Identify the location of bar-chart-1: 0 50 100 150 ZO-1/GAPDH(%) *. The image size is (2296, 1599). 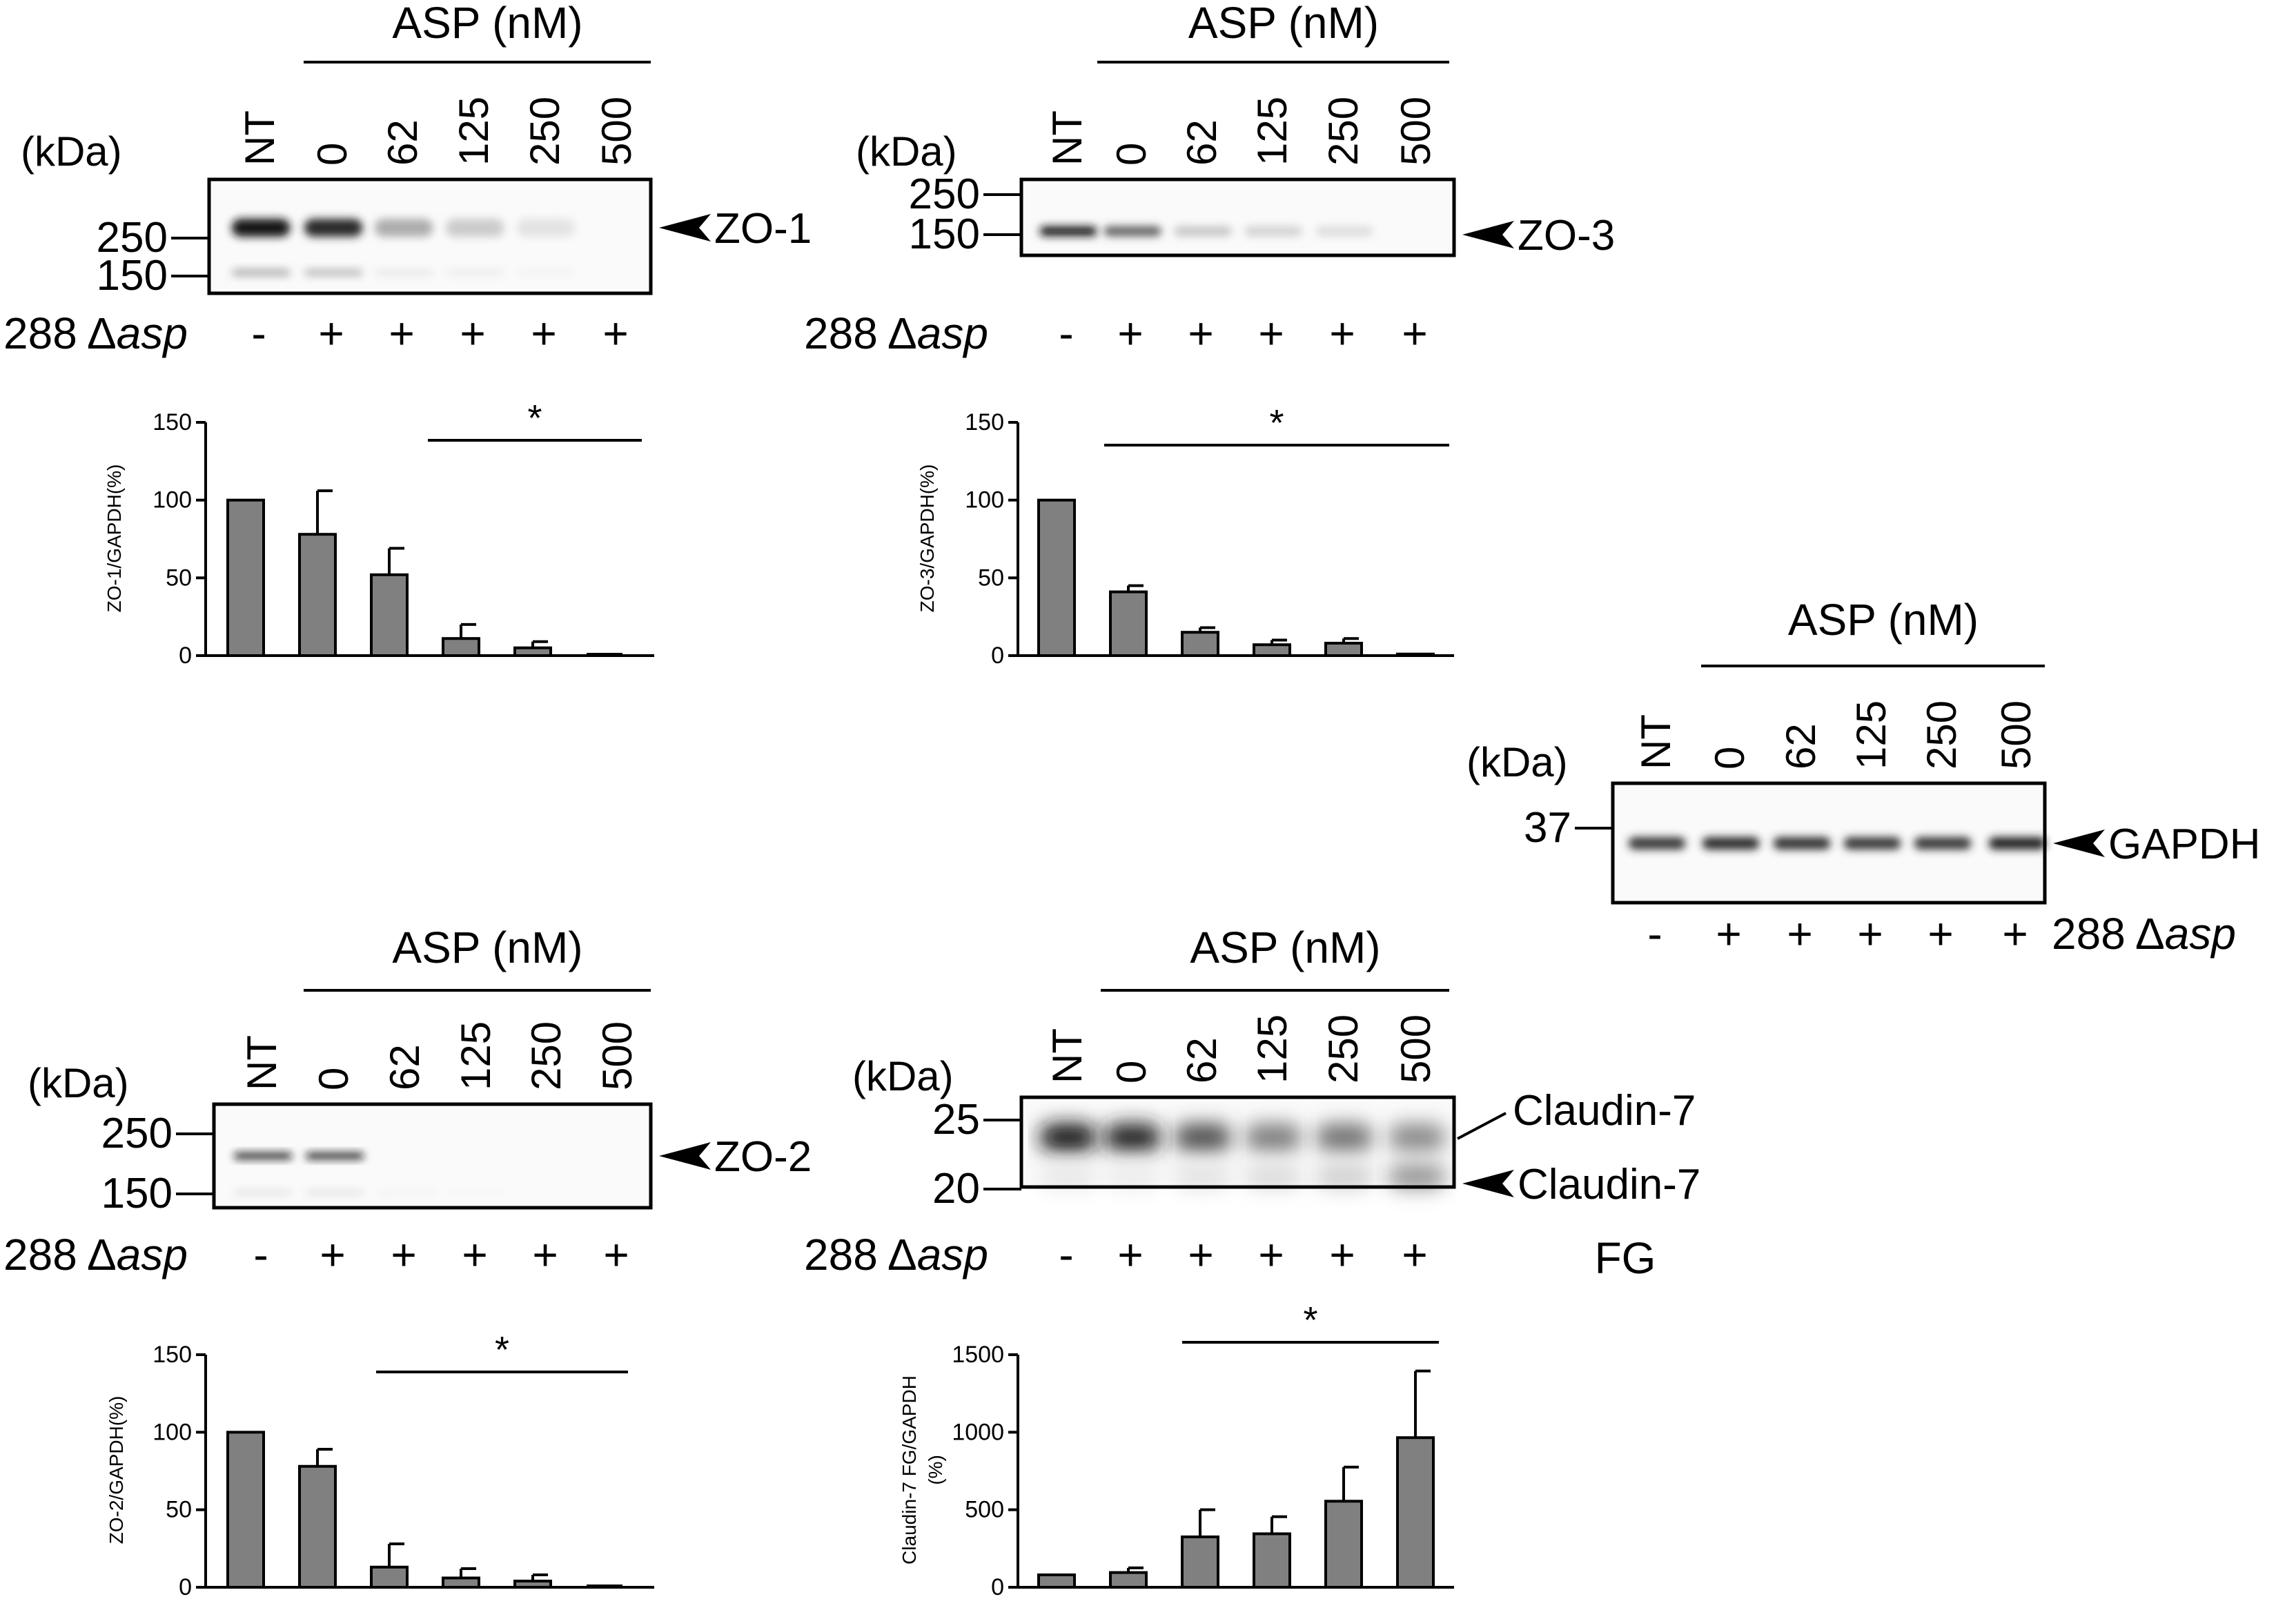
(379, 533).